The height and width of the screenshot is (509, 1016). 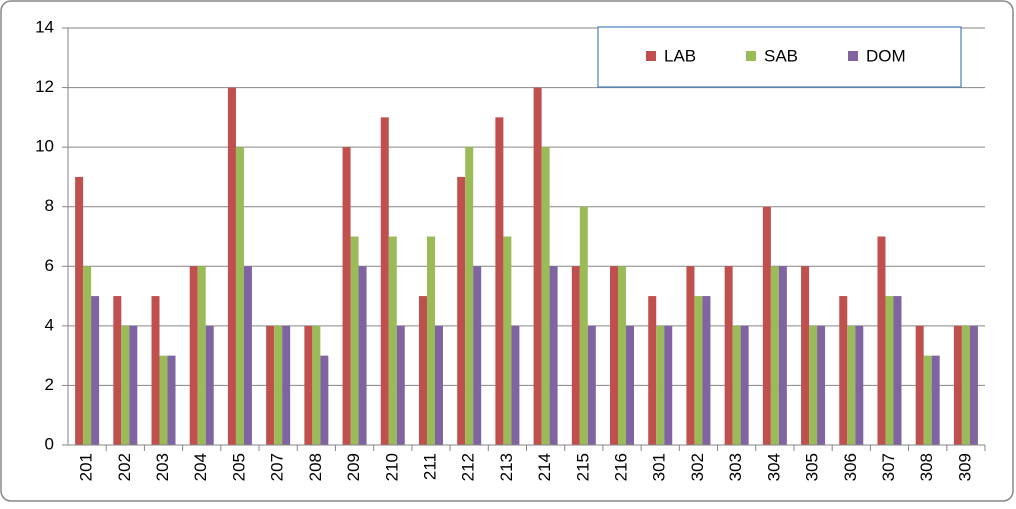 I want to click on x-tick-label: 309, so click(x=964, y=467).